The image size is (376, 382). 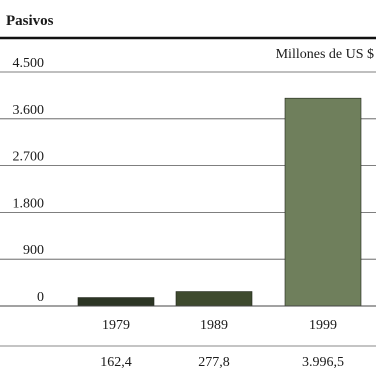 What do you see at coordinates (30, 21) in the screenshot?
I see `chart-title: Pasivos` at bounding box center [30, 21].